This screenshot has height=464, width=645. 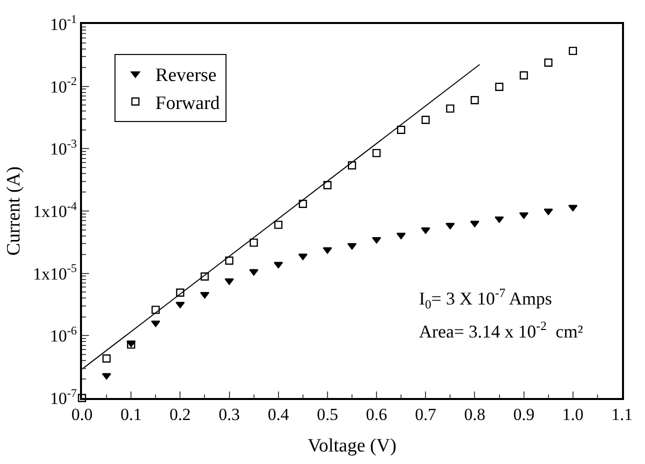 What do you see at coordinates (475, 414) in the screenshot?
I see `x-tick-label: 0.8` at bounding box center [475, 414].